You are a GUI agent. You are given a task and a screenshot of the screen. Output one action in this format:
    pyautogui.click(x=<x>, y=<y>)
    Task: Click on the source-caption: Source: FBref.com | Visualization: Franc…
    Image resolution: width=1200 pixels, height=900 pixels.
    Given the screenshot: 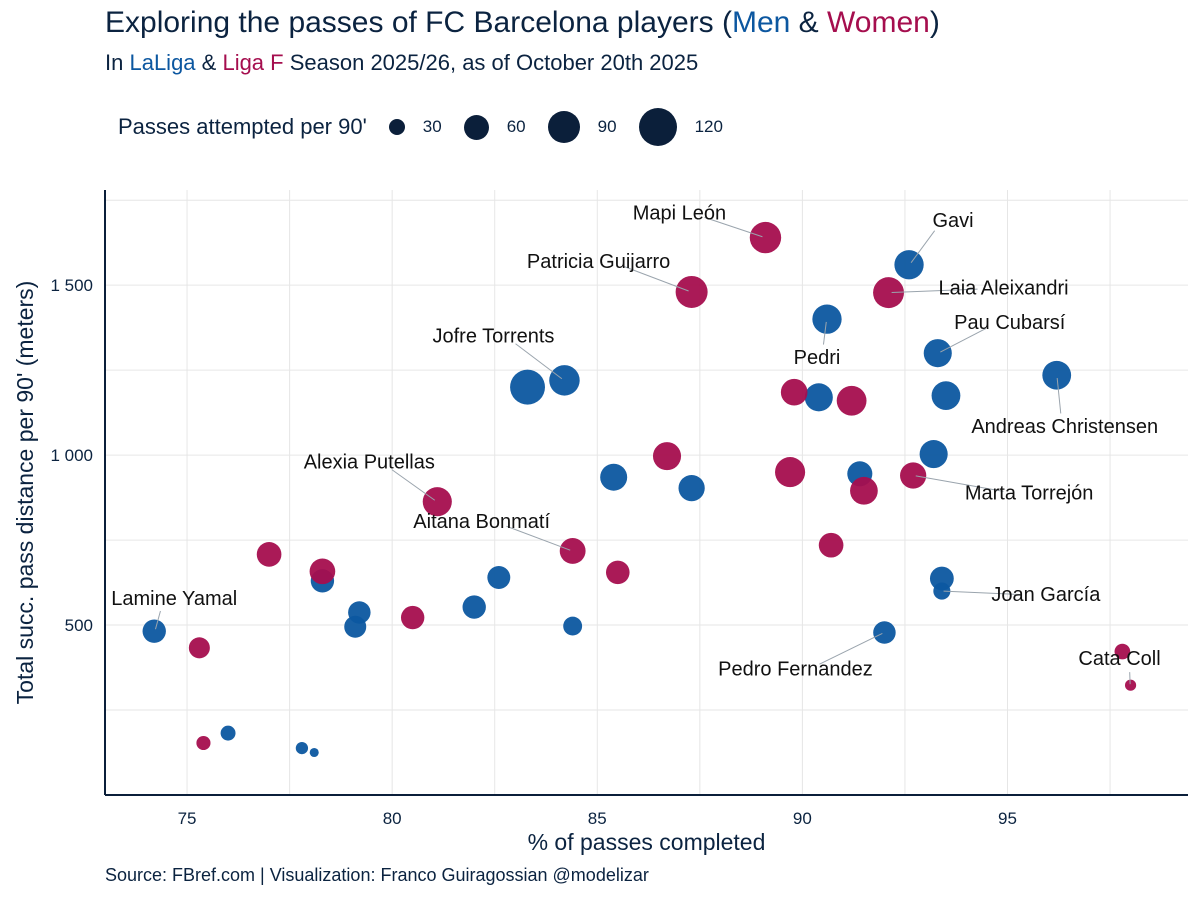 What is the action you would take?
    pyautogui.click(x=377, y=875)
    